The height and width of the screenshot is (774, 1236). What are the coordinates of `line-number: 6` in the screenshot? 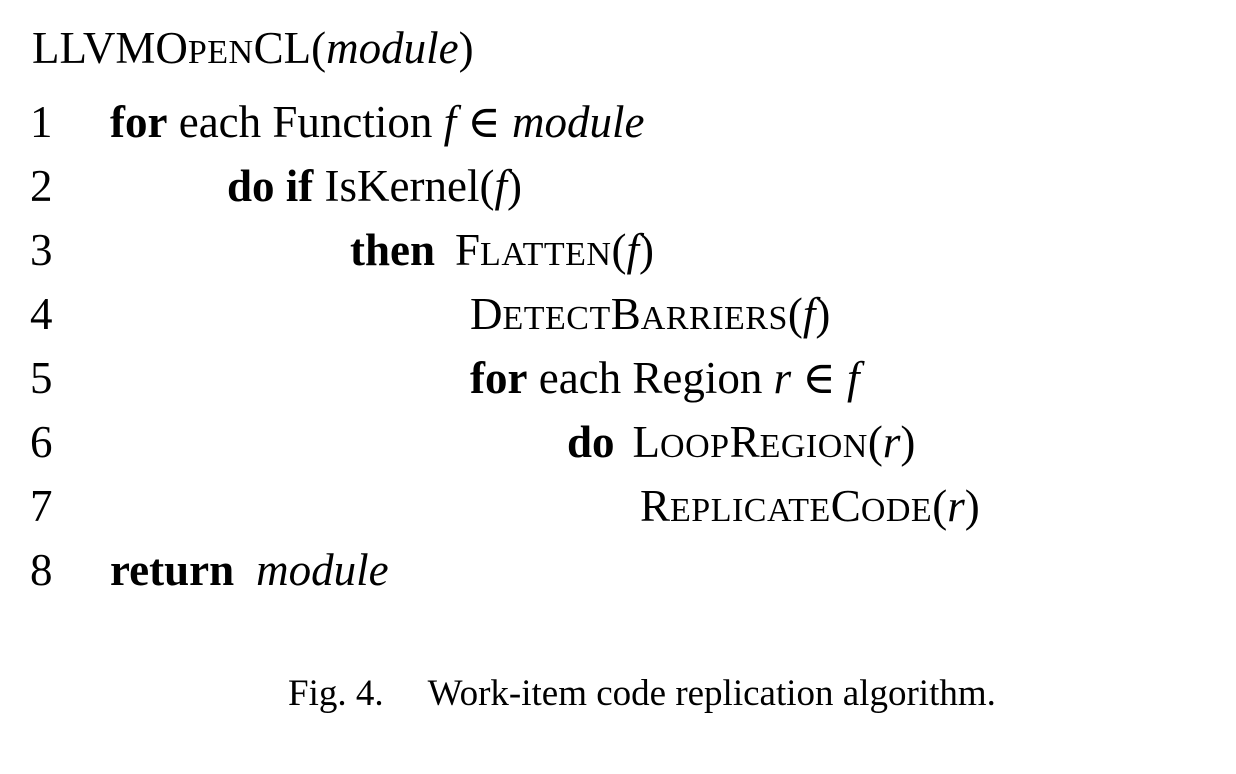 It's located at (41, 442).